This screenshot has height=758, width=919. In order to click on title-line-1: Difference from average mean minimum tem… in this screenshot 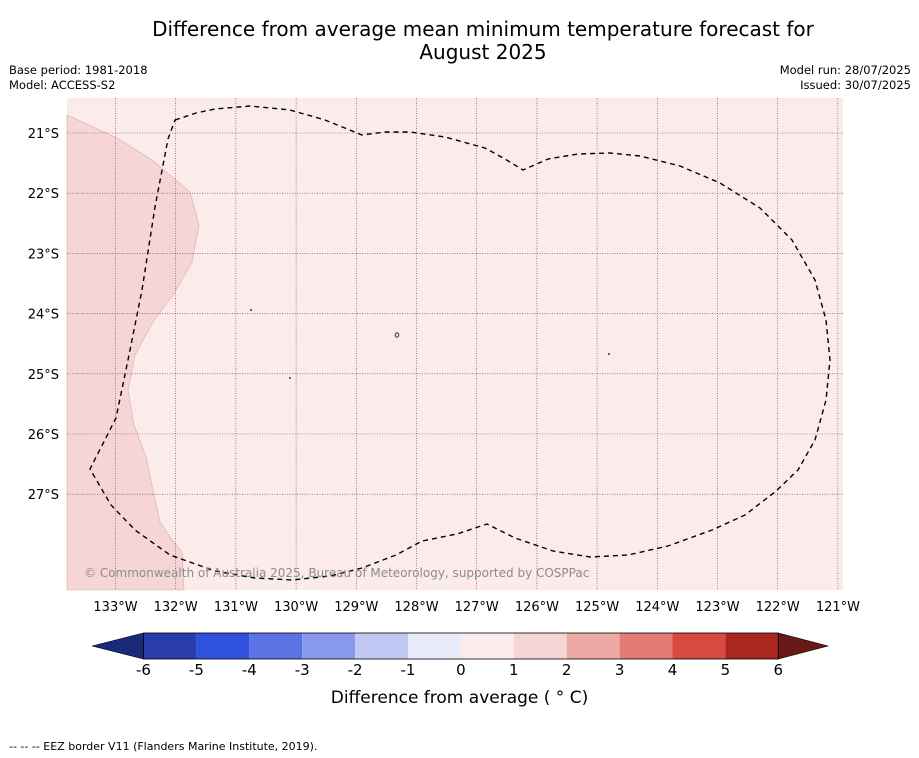, I will do `click(483, 29)`.